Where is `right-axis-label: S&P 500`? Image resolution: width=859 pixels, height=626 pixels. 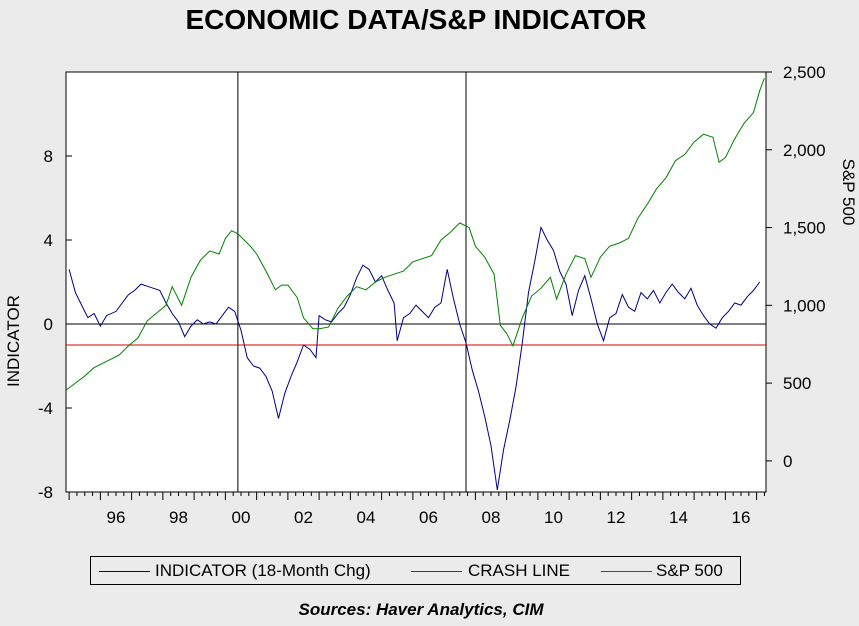 right-axis-label: S&P 500 is located at coordinates (848, 192).